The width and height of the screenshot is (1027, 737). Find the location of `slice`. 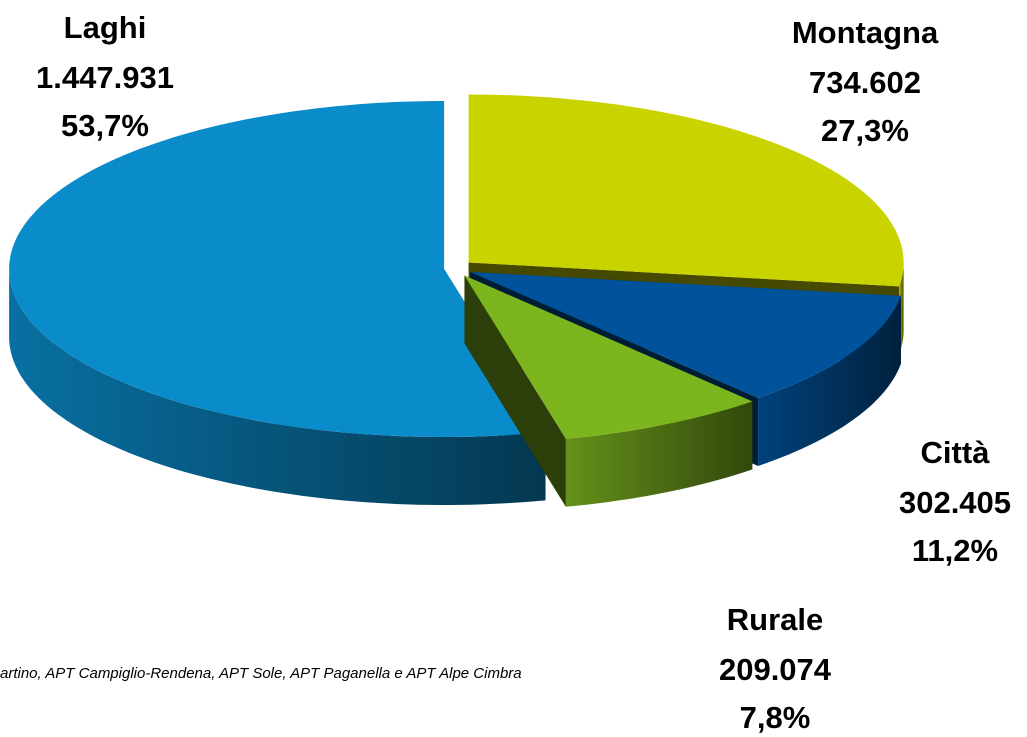

slice is located at coordinates (608, 391).